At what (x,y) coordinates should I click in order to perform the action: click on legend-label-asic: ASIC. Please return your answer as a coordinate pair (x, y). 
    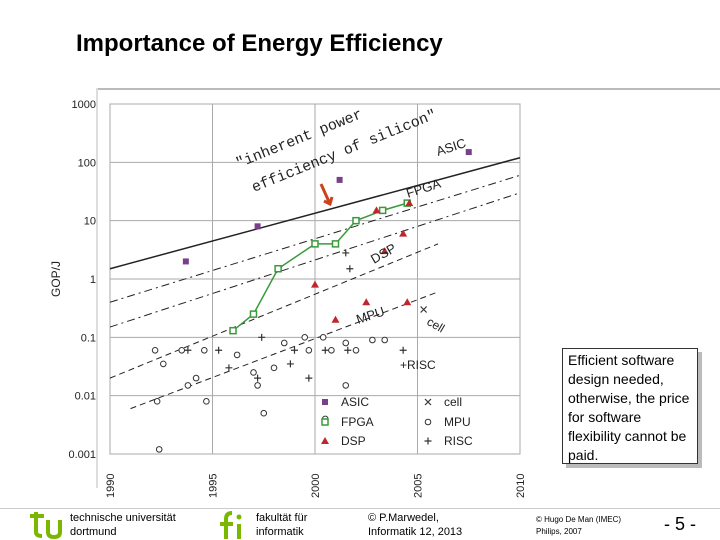
    Looking at the image, I should click on (355, 402).